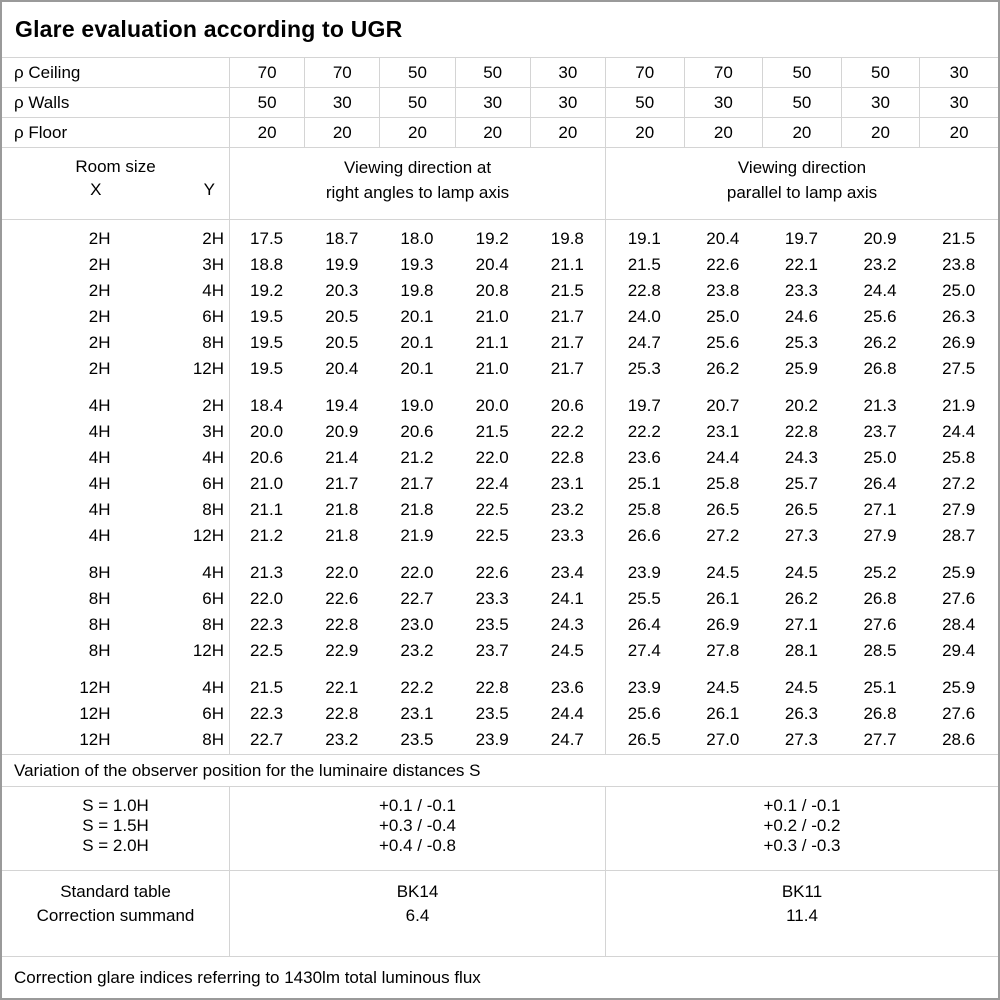 Image resolution: width=1000 pixels, height=1000 pixels. I want to click on ugr-value-right-angles: 22.2, so click(417, 687).